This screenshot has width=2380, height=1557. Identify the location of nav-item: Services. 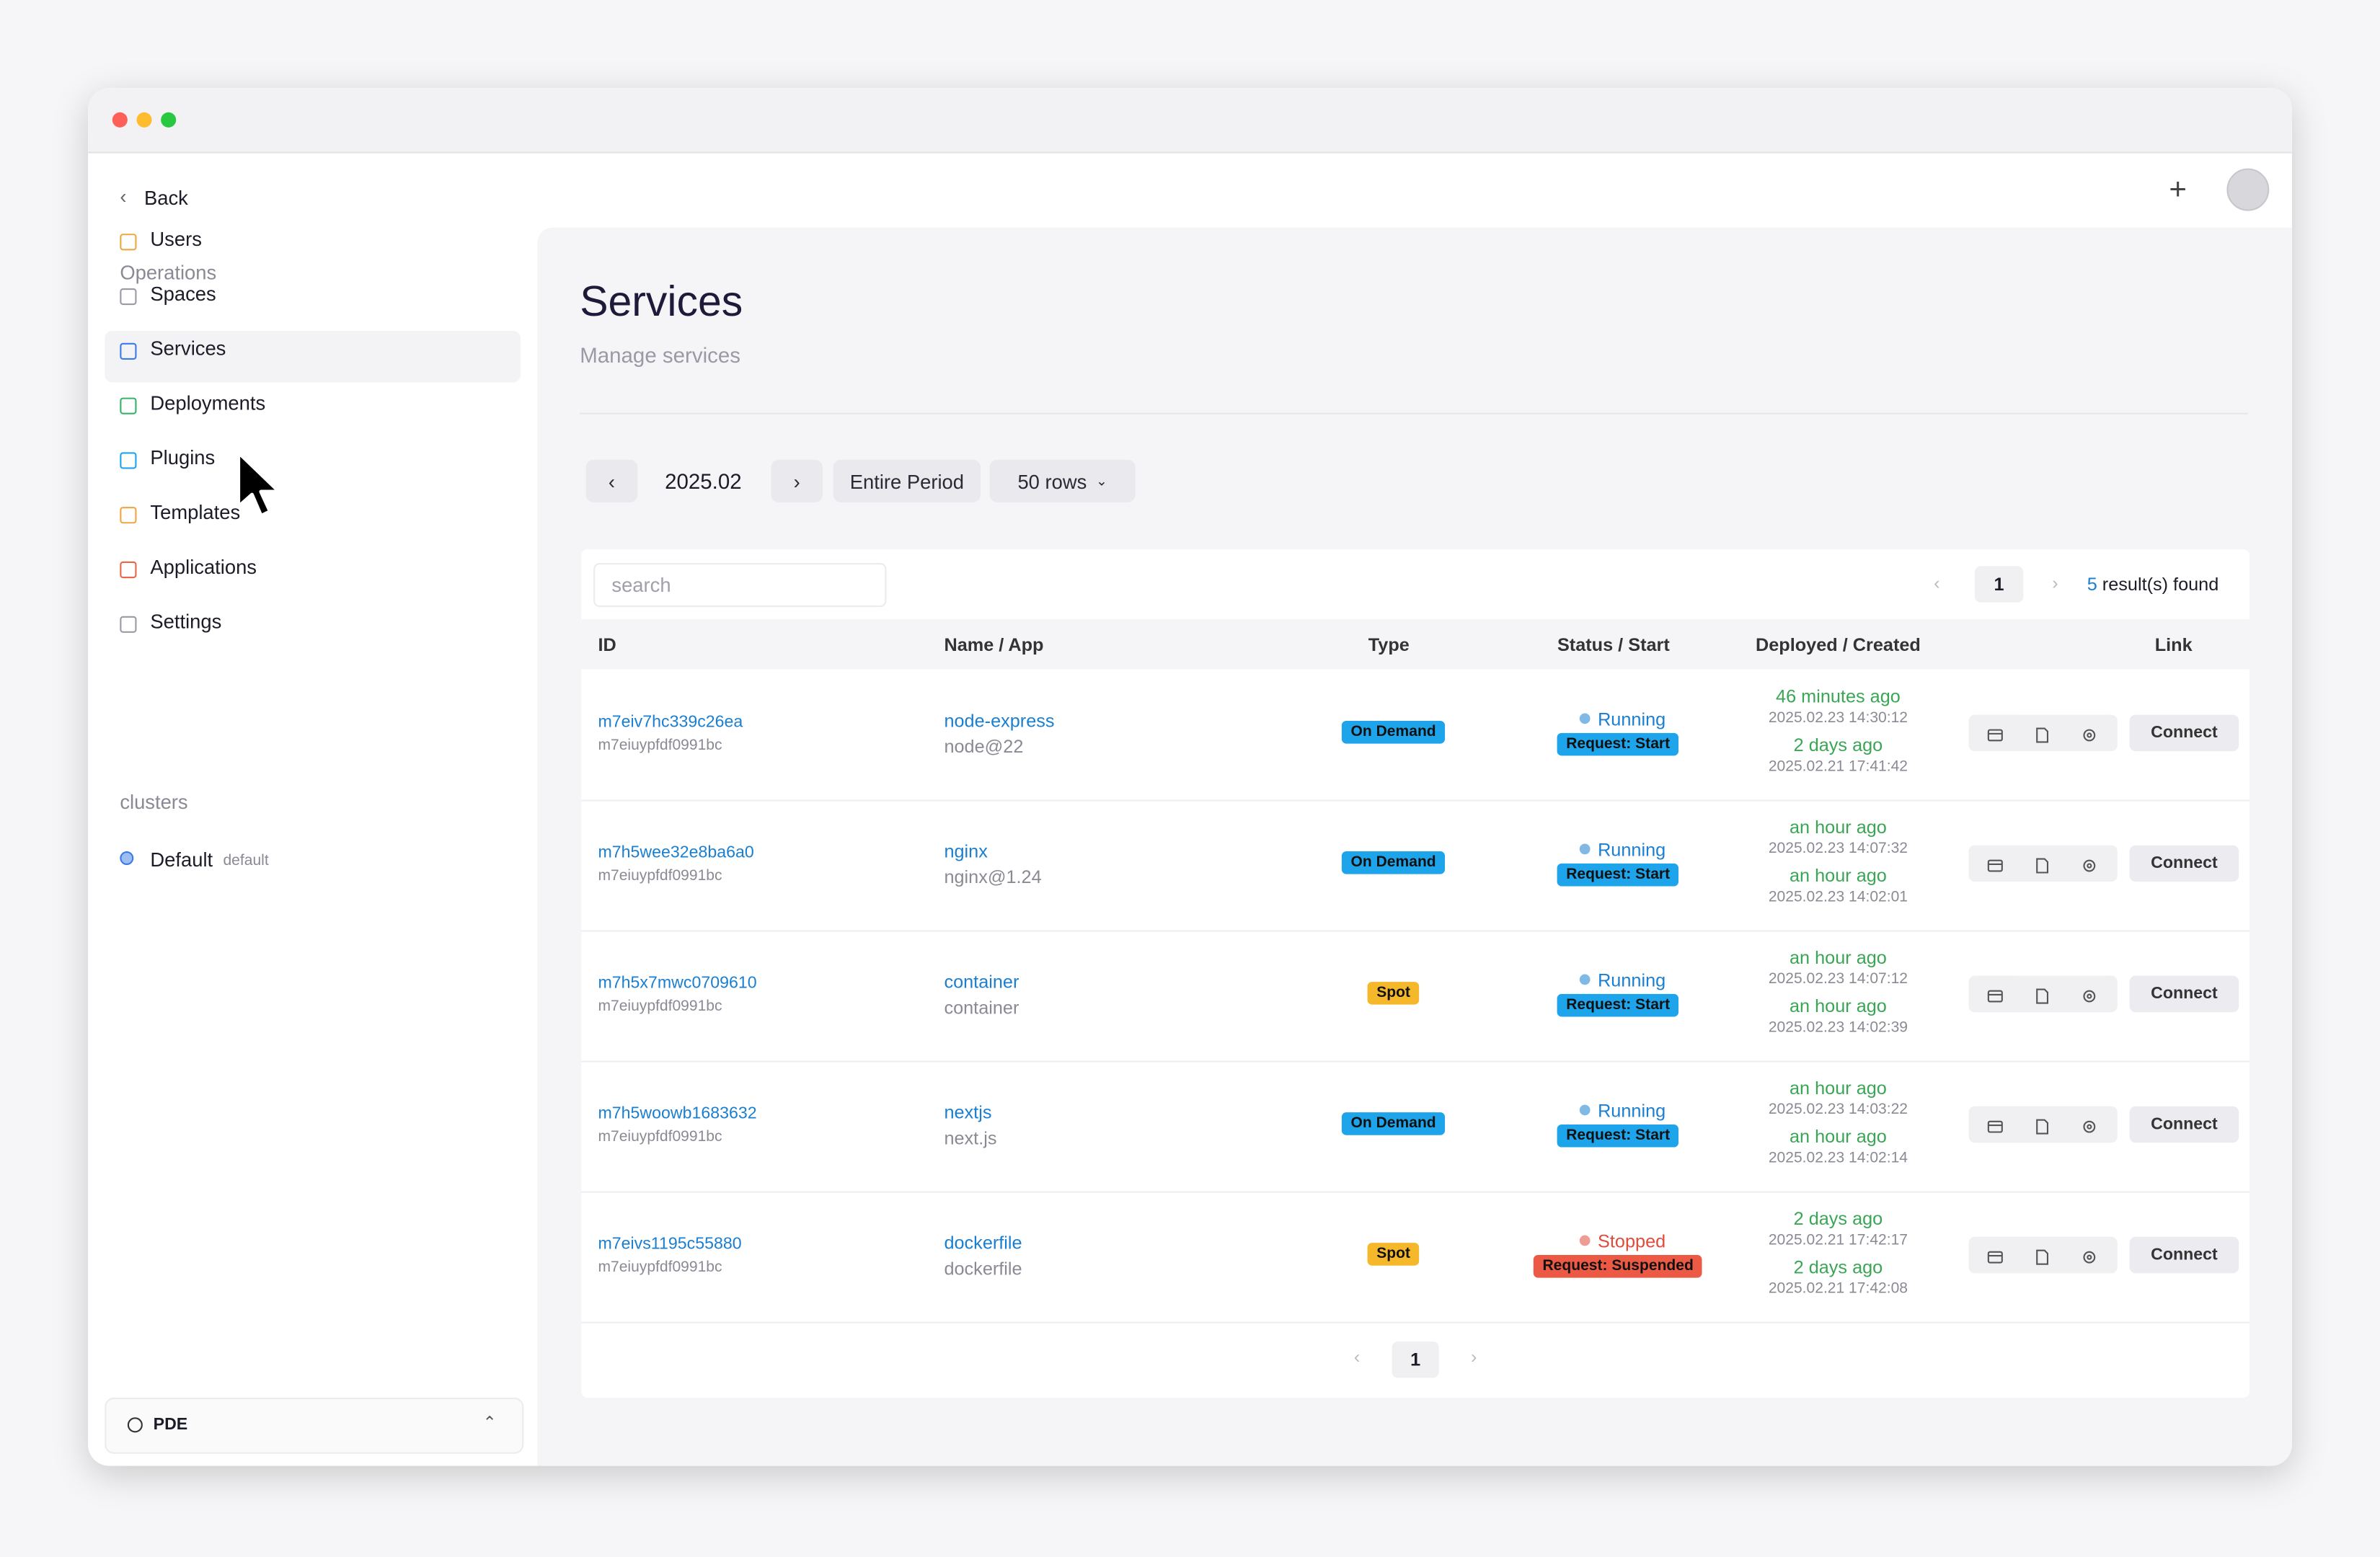
(188, 348).